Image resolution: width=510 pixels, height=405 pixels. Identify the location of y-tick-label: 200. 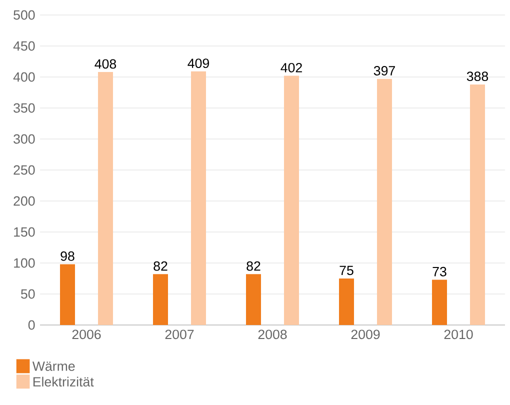
(24, 201).